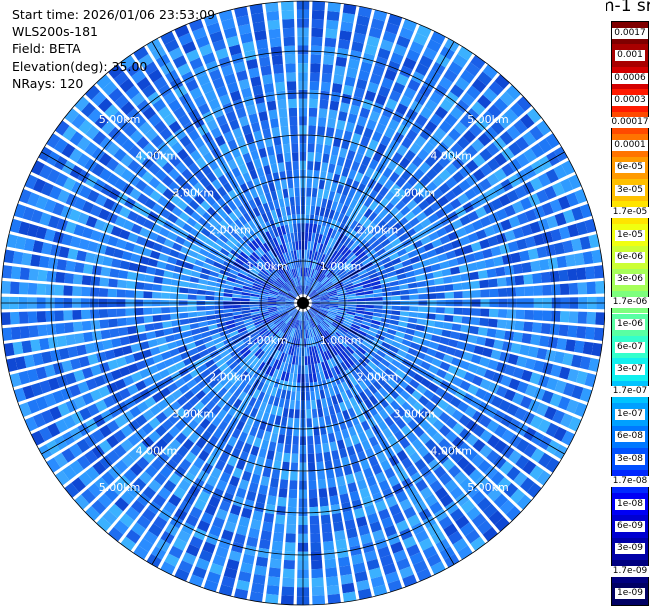  Describe the element at coordinates (629, 123) in the screenshot. I see `colorbar-tick-label: 0.00017` at that location.